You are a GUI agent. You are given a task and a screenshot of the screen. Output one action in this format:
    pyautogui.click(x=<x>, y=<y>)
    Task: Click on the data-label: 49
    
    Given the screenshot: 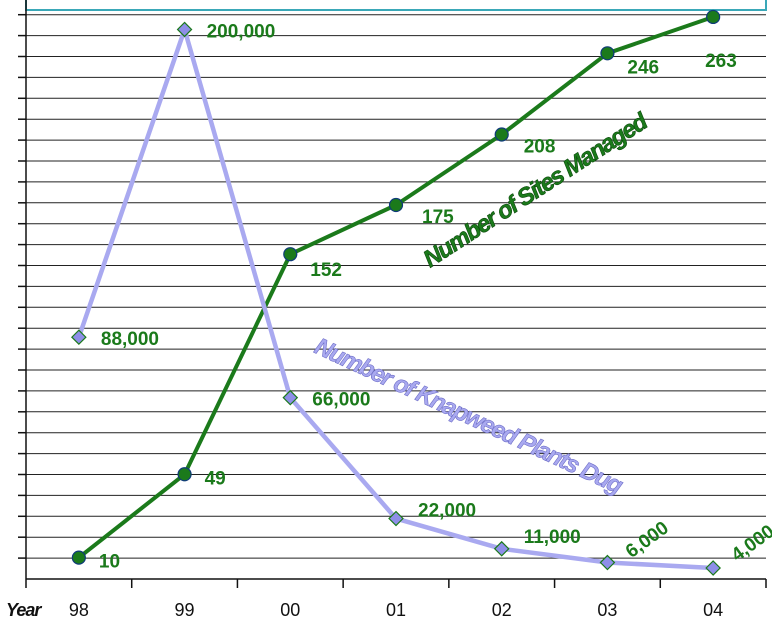 What is the action you would take?
    pyautogui.click(x=215, y=478)
    